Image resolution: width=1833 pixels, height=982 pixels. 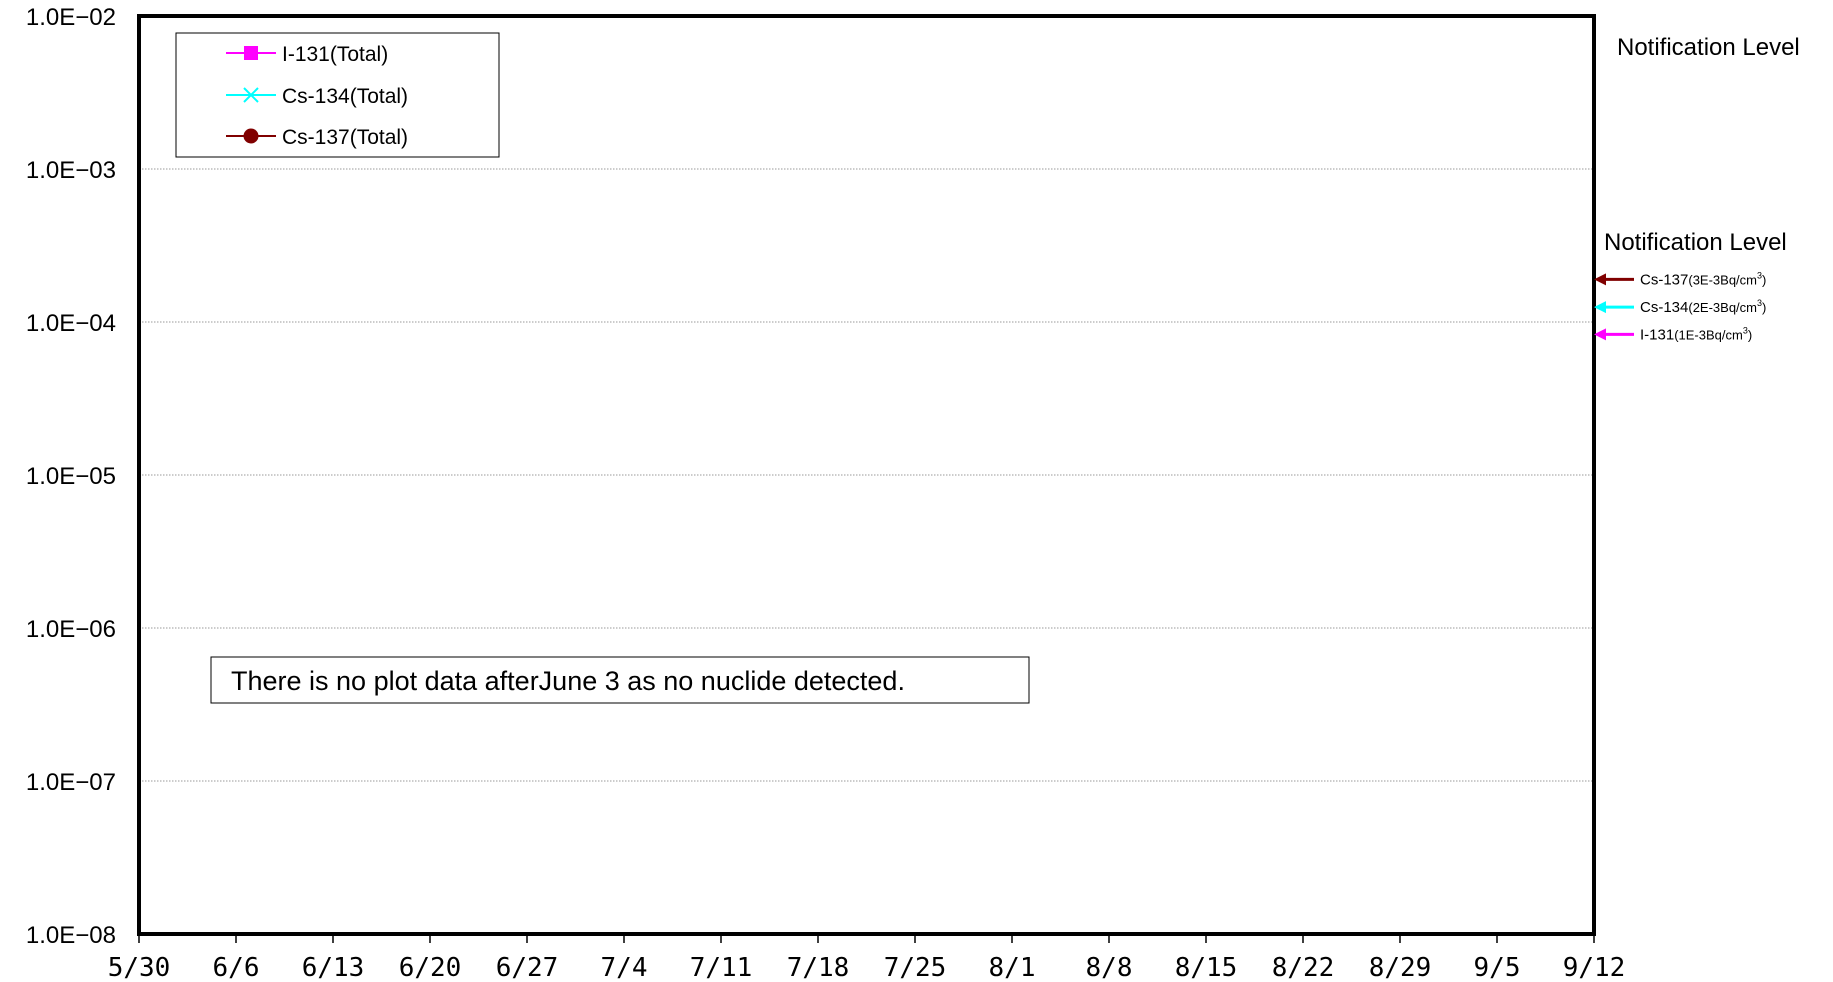 I want to click on x-marker-icon, so click(x=251, y=95).